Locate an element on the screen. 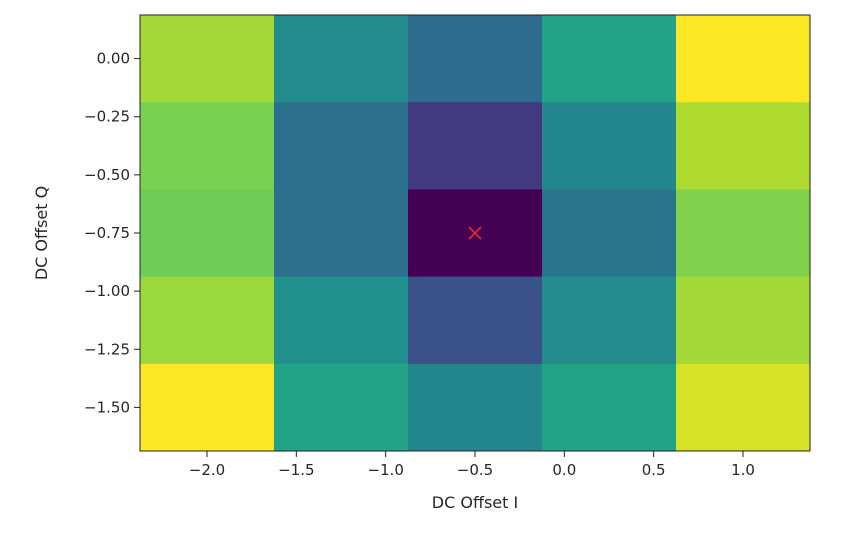 This screenshot has width=850, height=534. x-tick-label: −0.5 is located at coordinates (475, 470).